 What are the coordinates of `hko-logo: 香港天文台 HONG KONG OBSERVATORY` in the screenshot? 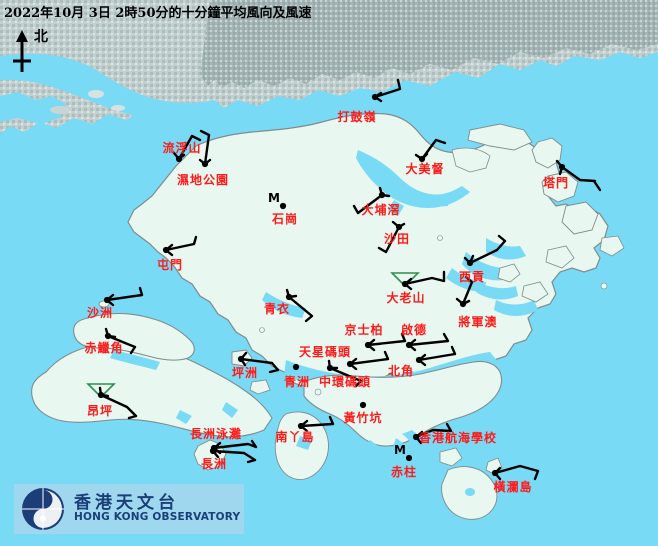 It's located at (129, 509).